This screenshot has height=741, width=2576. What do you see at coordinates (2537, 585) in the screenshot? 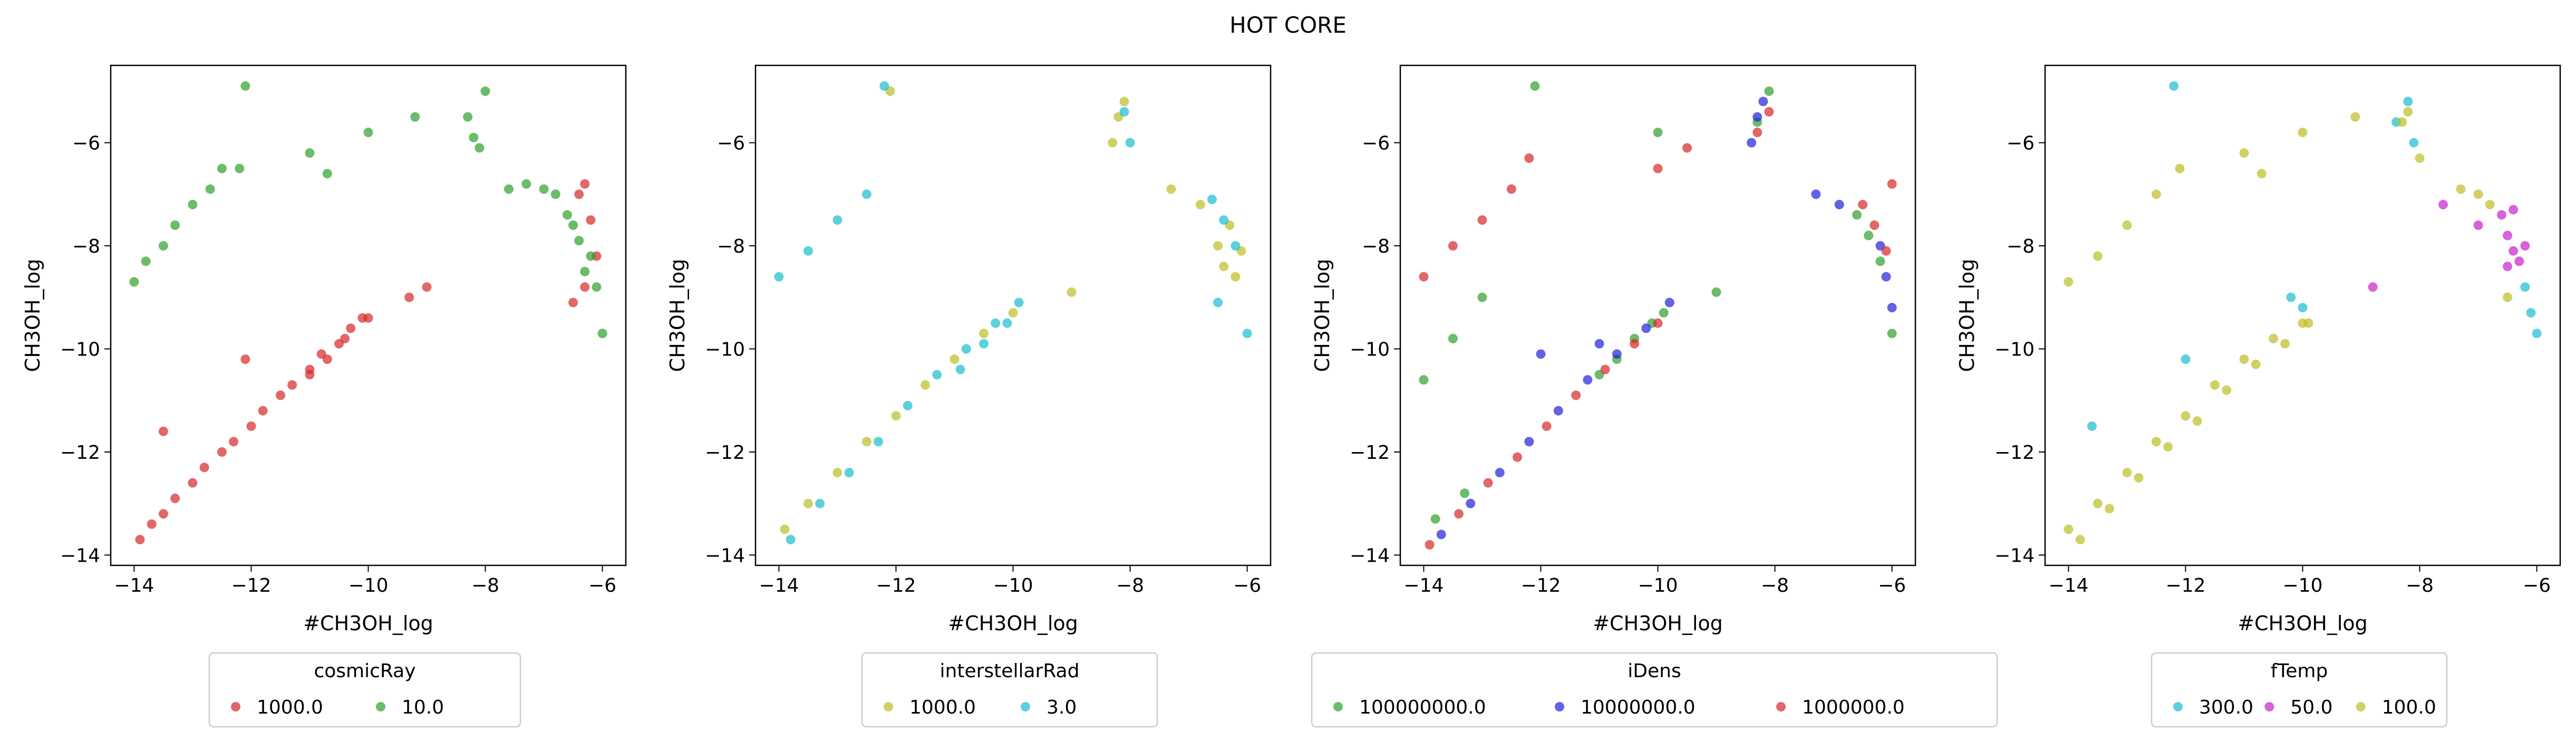
I see `x-tick-label: −6` at bounding box center [2537, 585].